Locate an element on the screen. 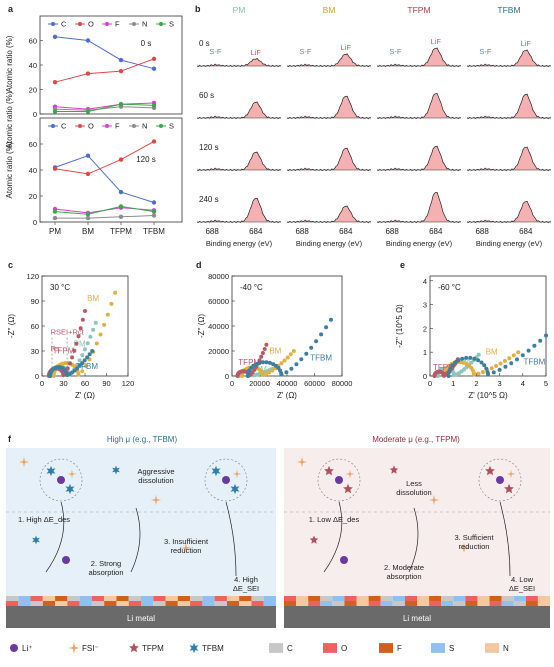 The image size is (554, 667). note-step3: reduction is located at coordinates (186, 550).